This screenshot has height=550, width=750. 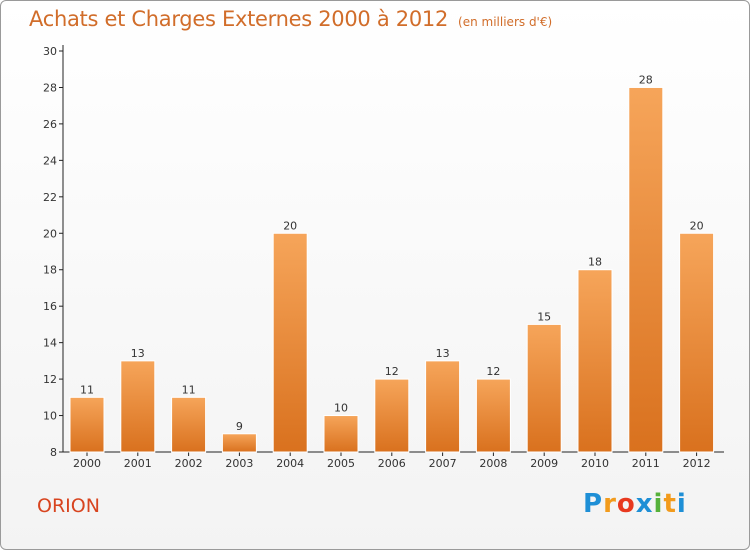 What do you see at coordinates (493, 463) in the screenshot?
I see `x-tick-label: 2008` at bounding box center [493, 463].